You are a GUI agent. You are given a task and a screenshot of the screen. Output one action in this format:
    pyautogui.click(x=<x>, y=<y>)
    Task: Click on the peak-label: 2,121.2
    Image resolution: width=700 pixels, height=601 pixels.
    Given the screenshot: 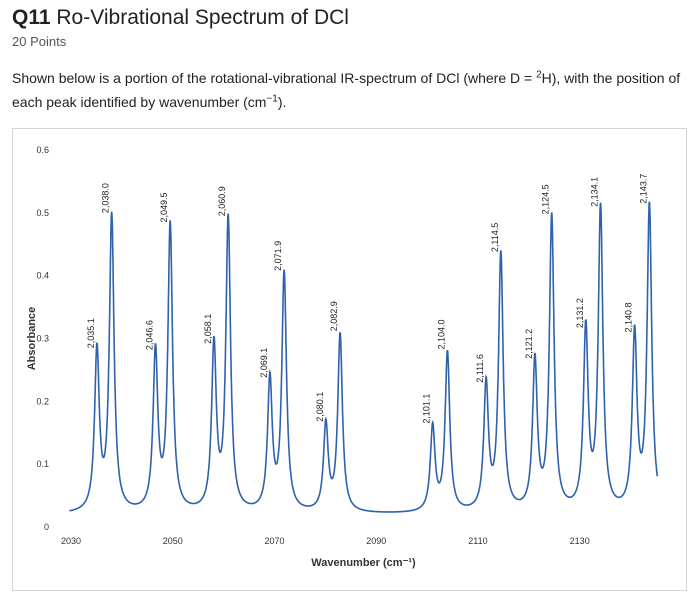 What is the action you would take?
    pyautogui.click(x=529, y=344)
    